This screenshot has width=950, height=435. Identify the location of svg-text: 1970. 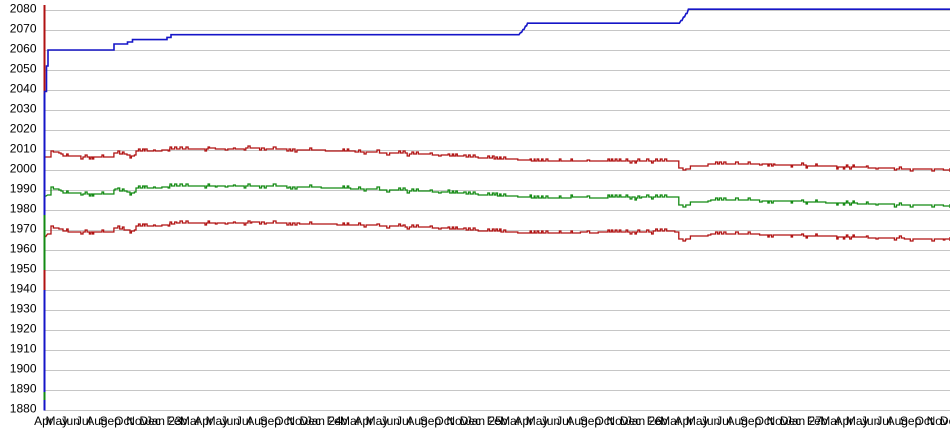
(23, 229).